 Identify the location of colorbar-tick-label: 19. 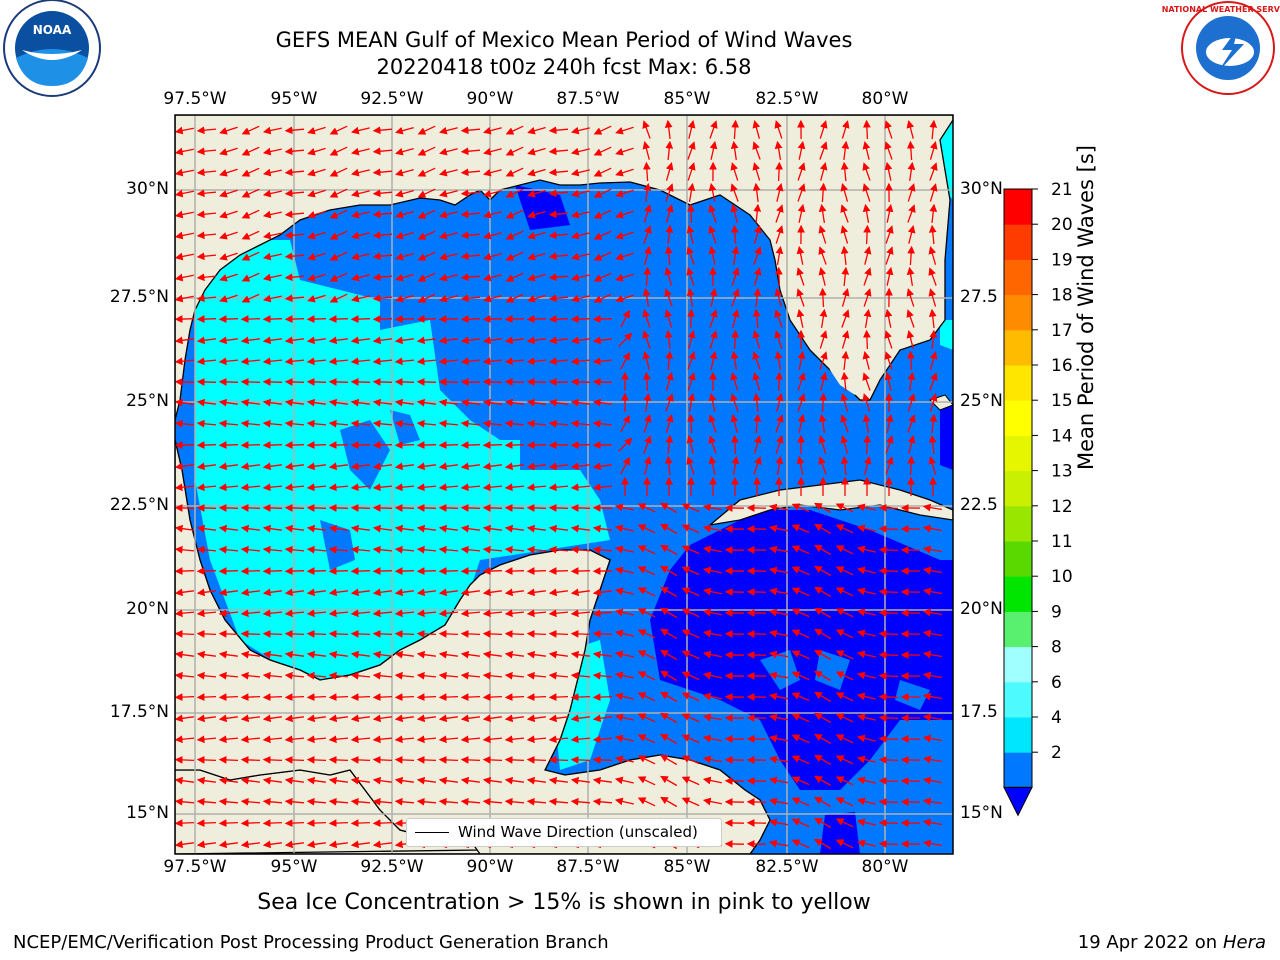
(1062, 260).